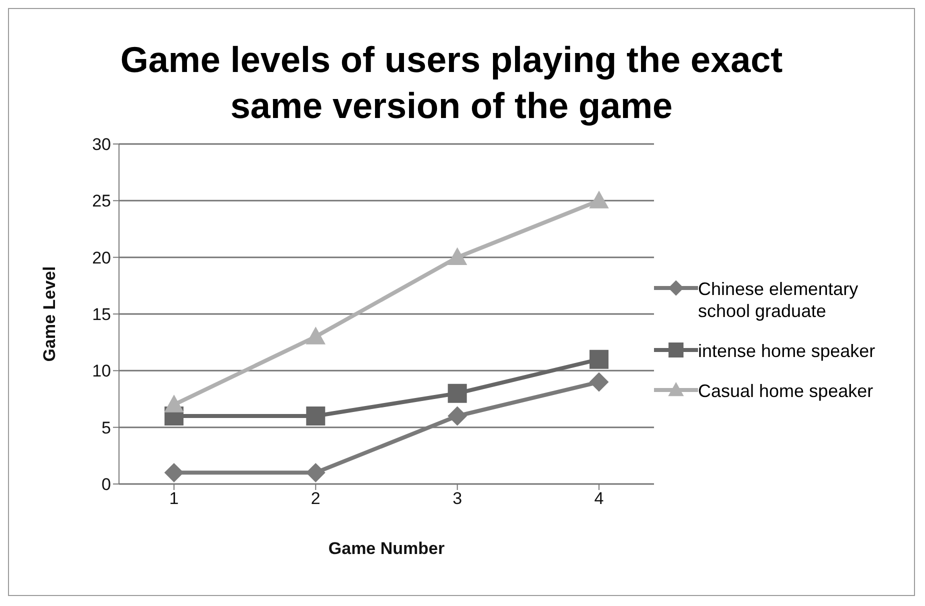 This screenshot has height=606, width=925. I want to click on y-tick-label: 10, so click(101, 371).